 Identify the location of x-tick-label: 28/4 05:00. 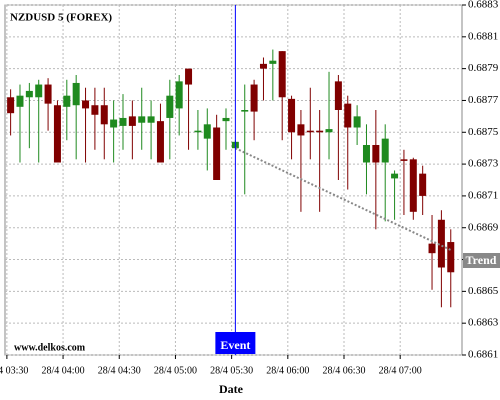
(175, 370).